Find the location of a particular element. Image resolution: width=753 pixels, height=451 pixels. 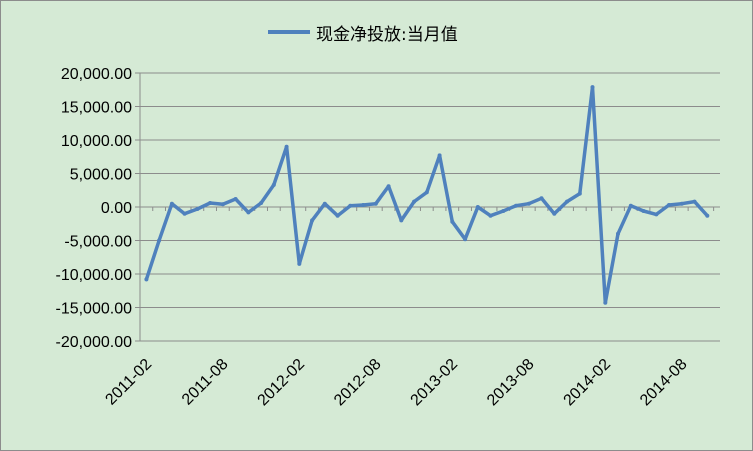

y-tick-label: 15,000.00 is located at coordinates (96, 108).